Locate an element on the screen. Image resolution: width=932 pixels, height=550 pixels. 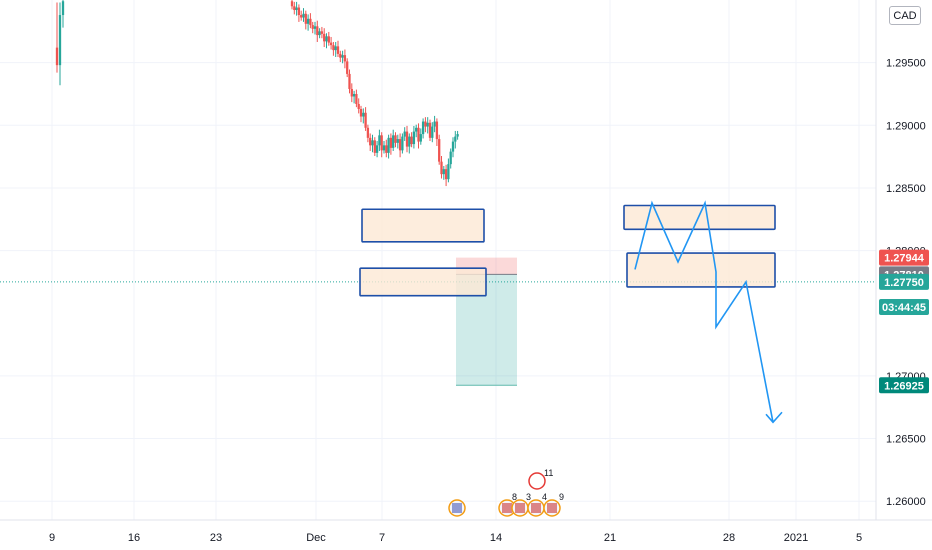
price-label-text: 1.27944 is located at coordinates (904, 259).